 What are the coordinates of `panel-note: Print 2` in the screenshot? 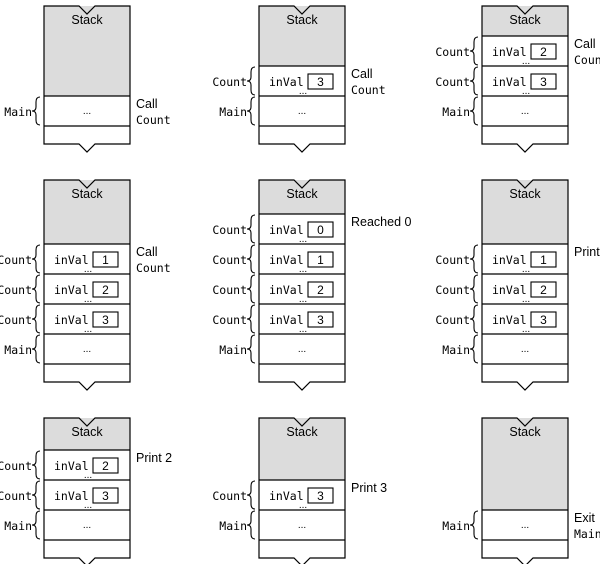 It's located at (154, 458).